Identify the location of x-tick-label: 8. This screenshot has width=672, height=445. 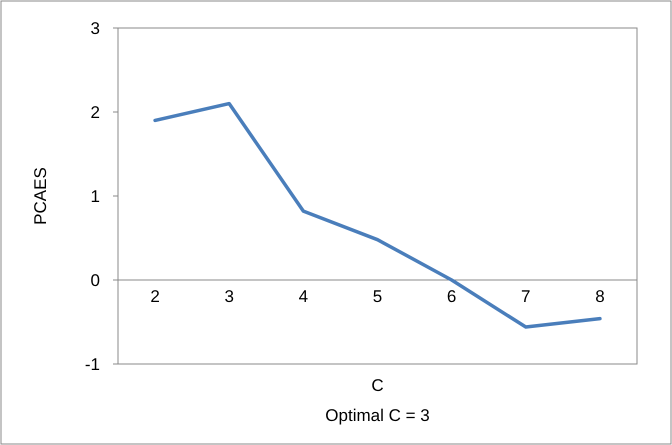
(600, 296).